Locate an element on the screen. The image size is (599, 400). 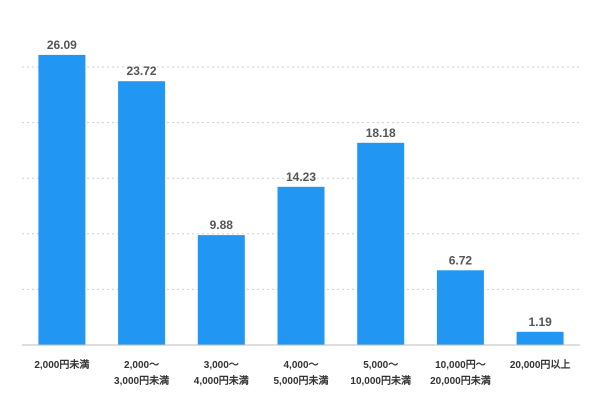
data-label: 23.72 is located at coordinates (142, 71).